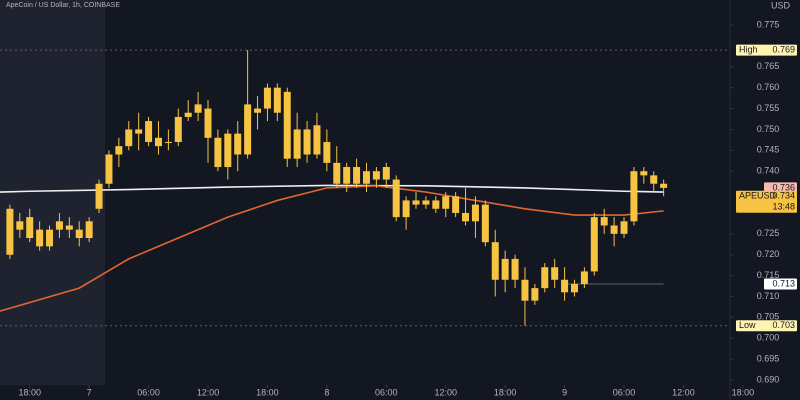 The height and width of the screenshot is (400, 800). Describe the element at coordinates (758, 196) in the screenshot. I see `price-label-name: APEUSD` at that location.